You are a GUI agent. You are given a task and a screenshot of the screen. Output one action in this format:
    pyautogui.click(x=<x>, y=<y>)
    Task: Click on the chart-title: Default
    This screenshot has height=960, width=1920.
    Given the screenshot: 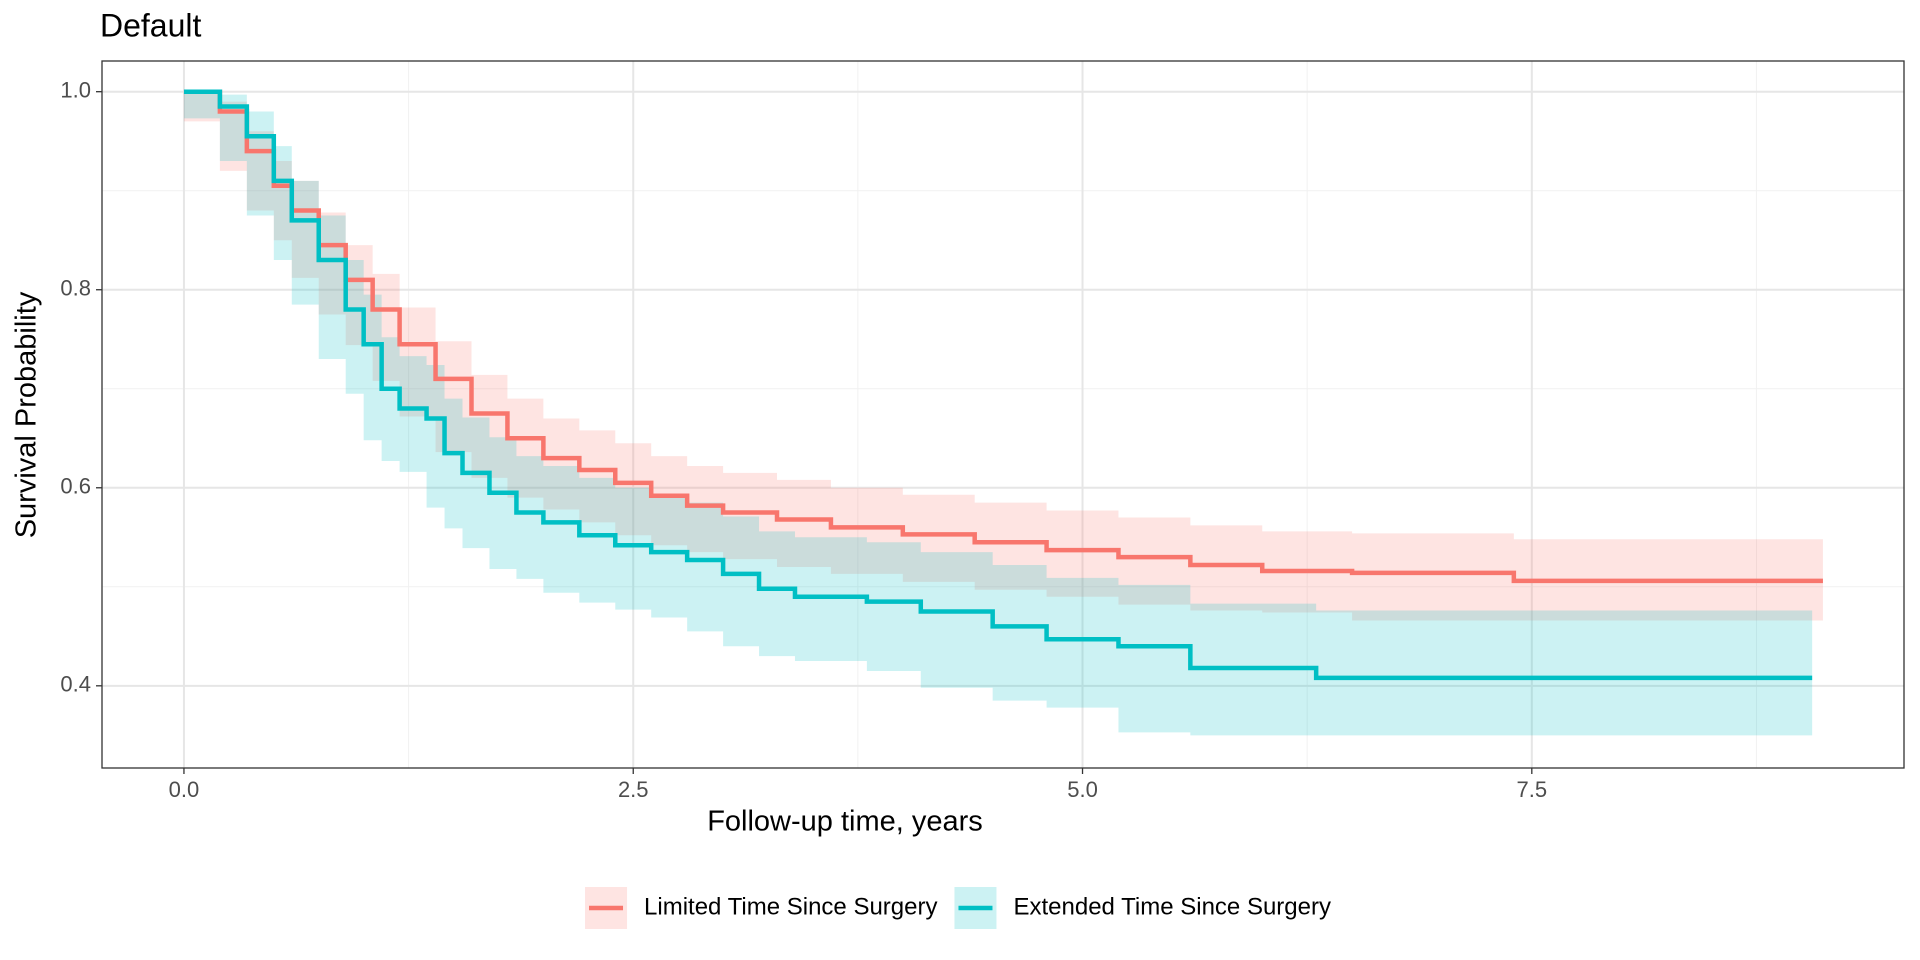 What is the action you would take?
    pyautogui.click(x=151, y=25)
    